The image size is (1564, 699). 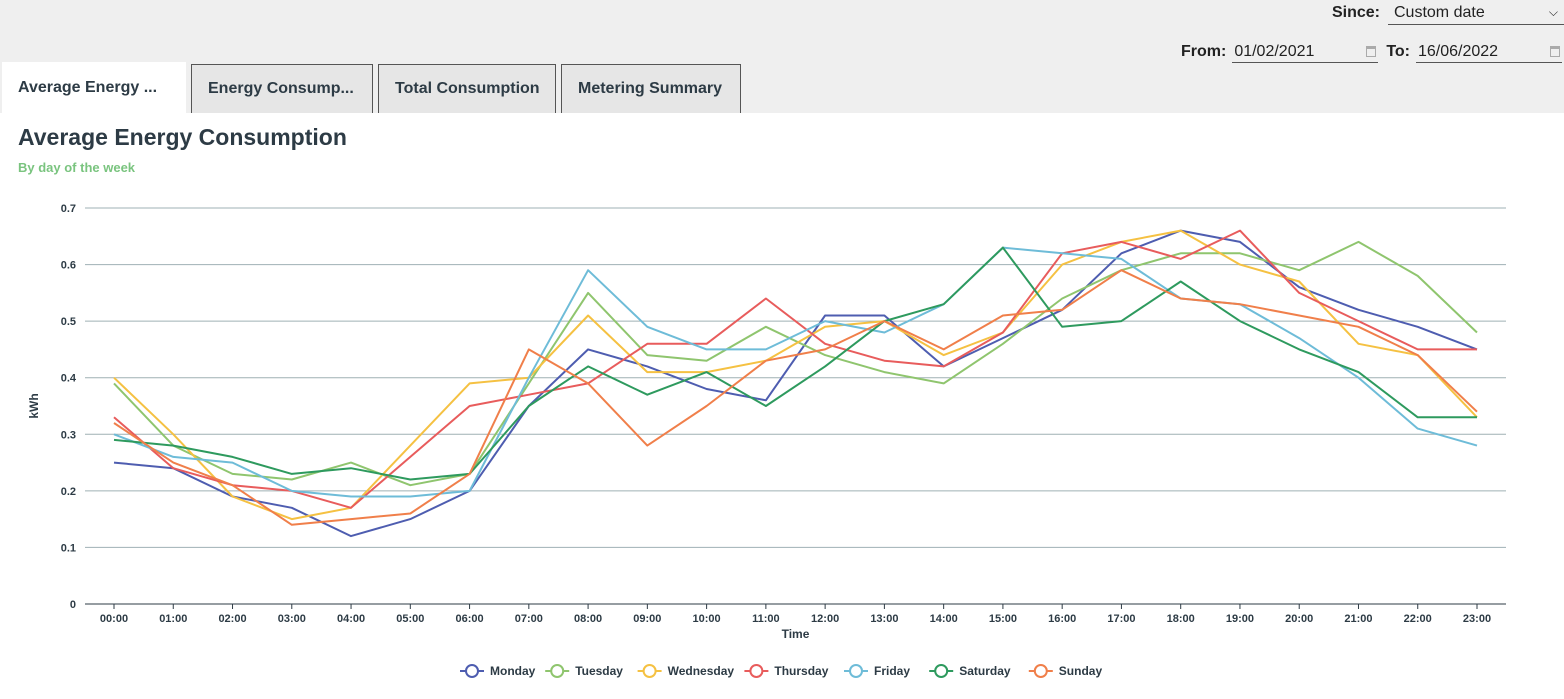 What do you see at coordinates (1358, 619) in the screenshot?
I see `x-tick-label: 21:00` at bounding box center [1358, 619].